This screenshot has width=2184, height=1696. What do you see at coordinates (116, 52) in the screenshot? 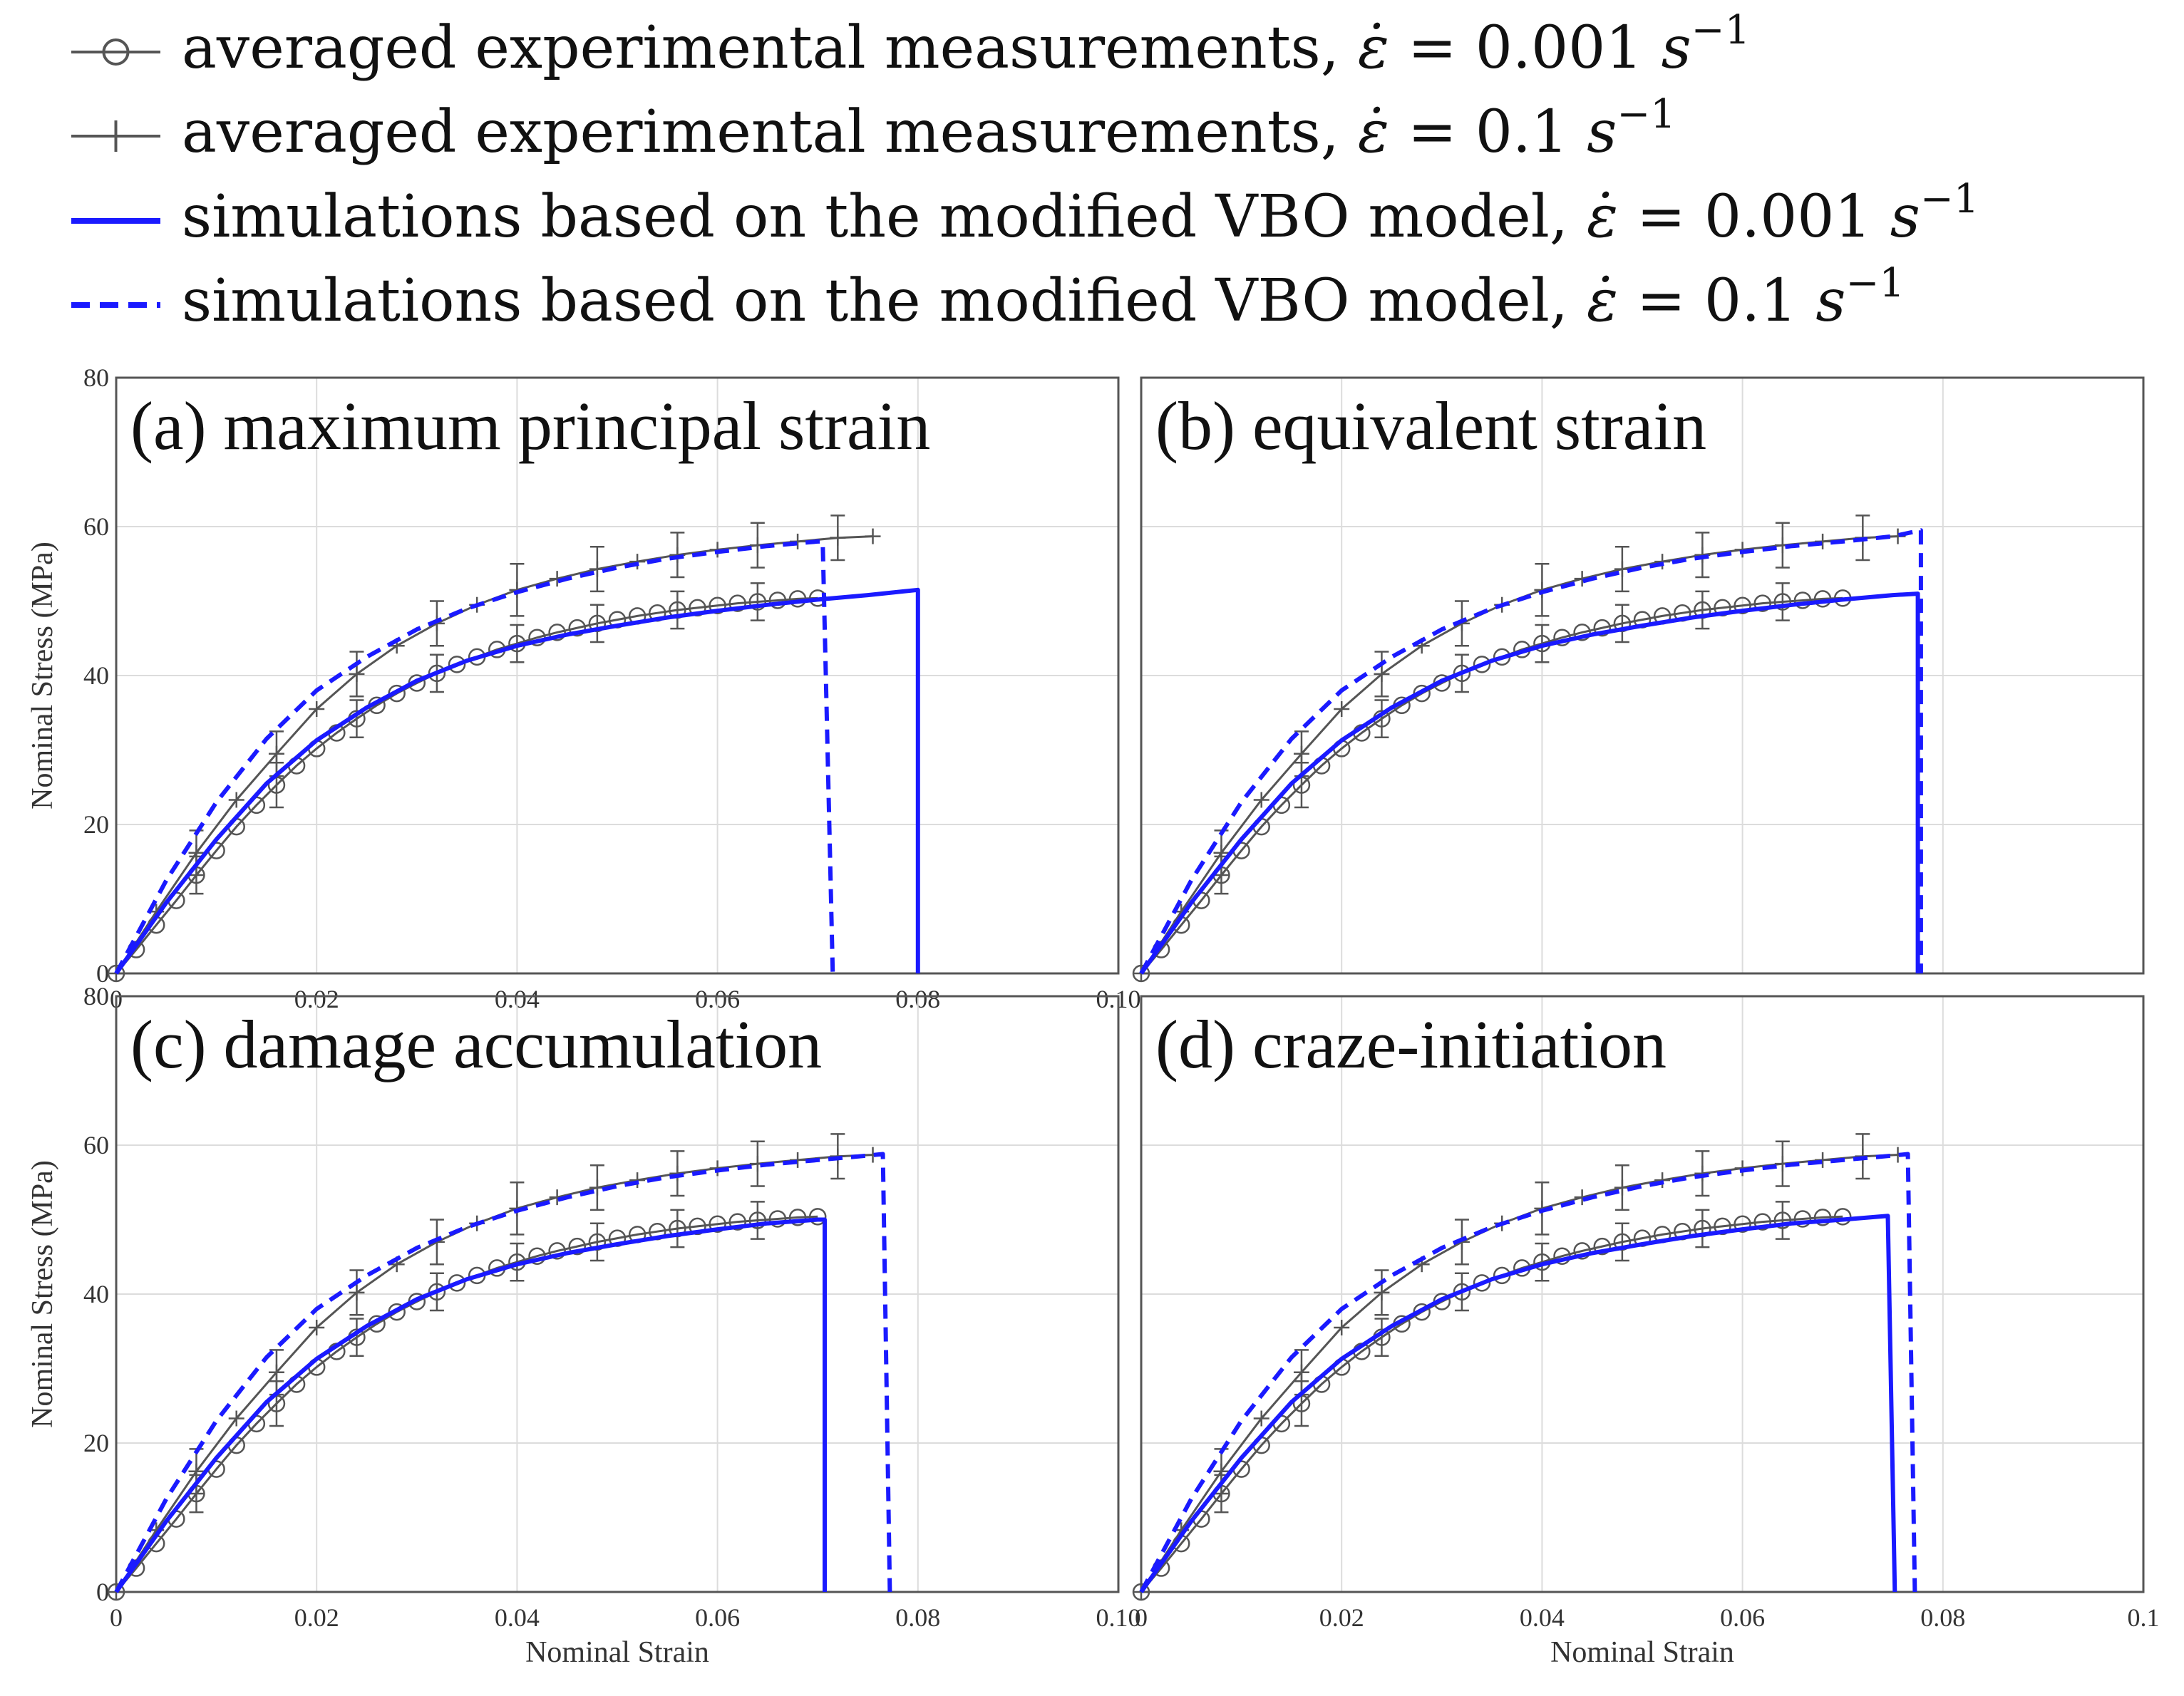
I see `legend-circle-marker` at bounding box center [116, 52].